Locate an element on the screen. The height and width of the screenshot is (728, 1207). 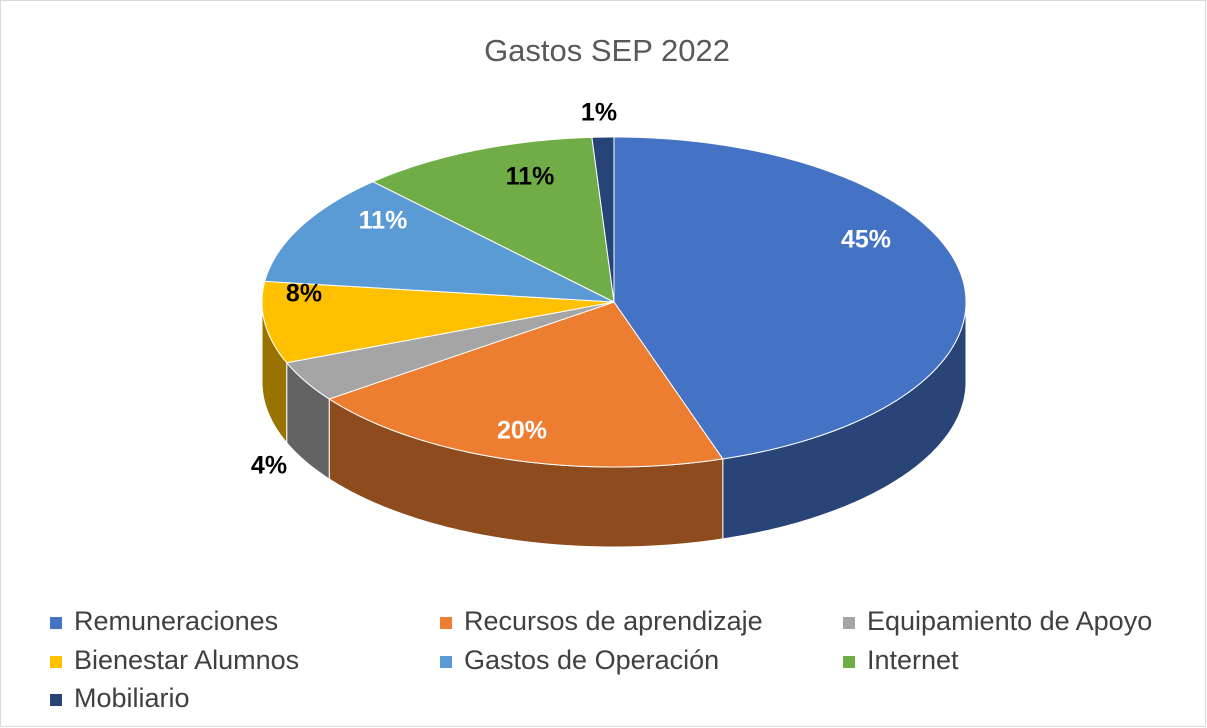
legend-label: Bienestar Alumnos is located at coordinates (186, 660).